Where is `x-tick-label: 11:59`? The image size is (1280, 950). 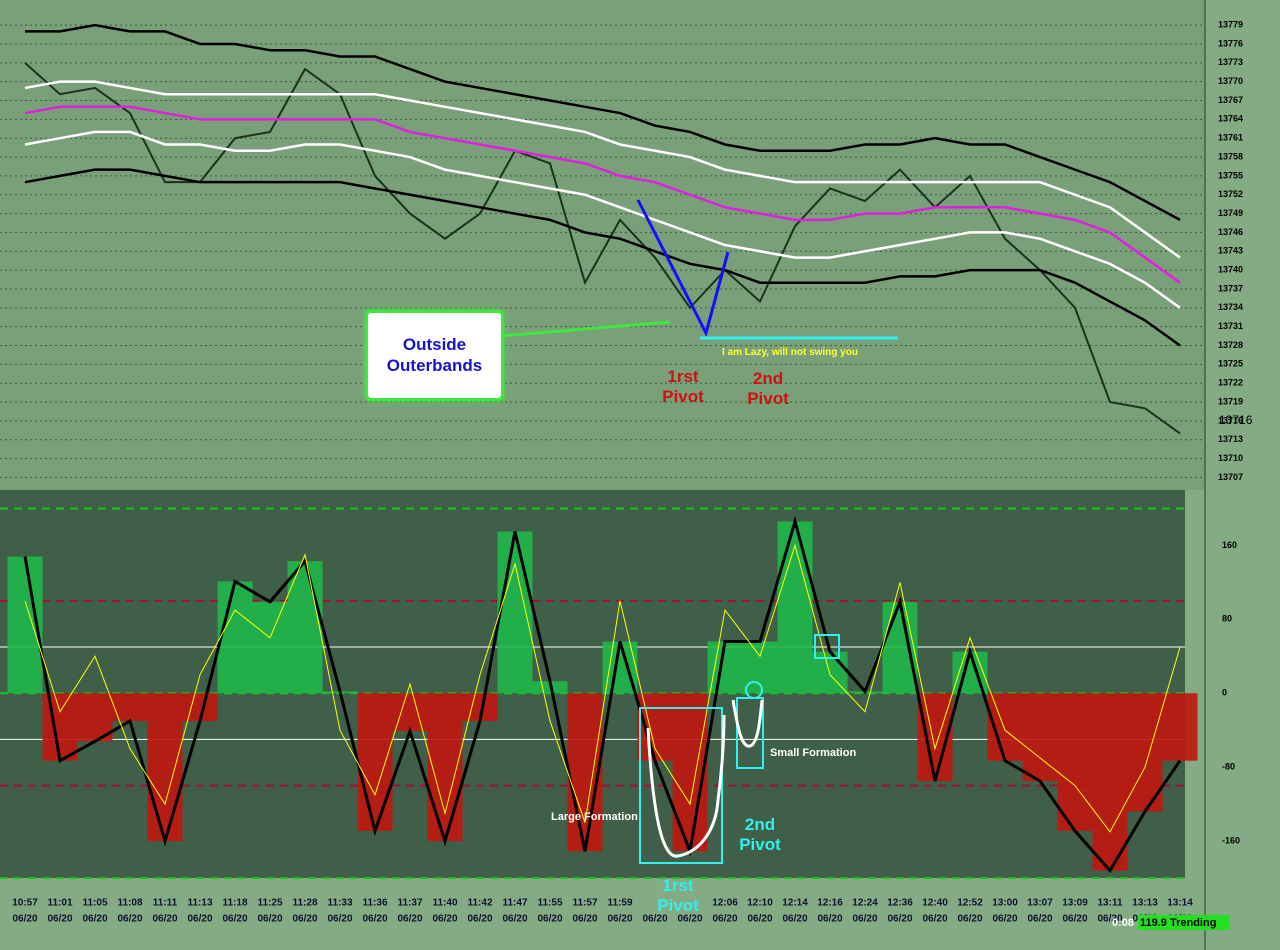
x-tick-label: 11:59 is located at coordinates (619, 903).